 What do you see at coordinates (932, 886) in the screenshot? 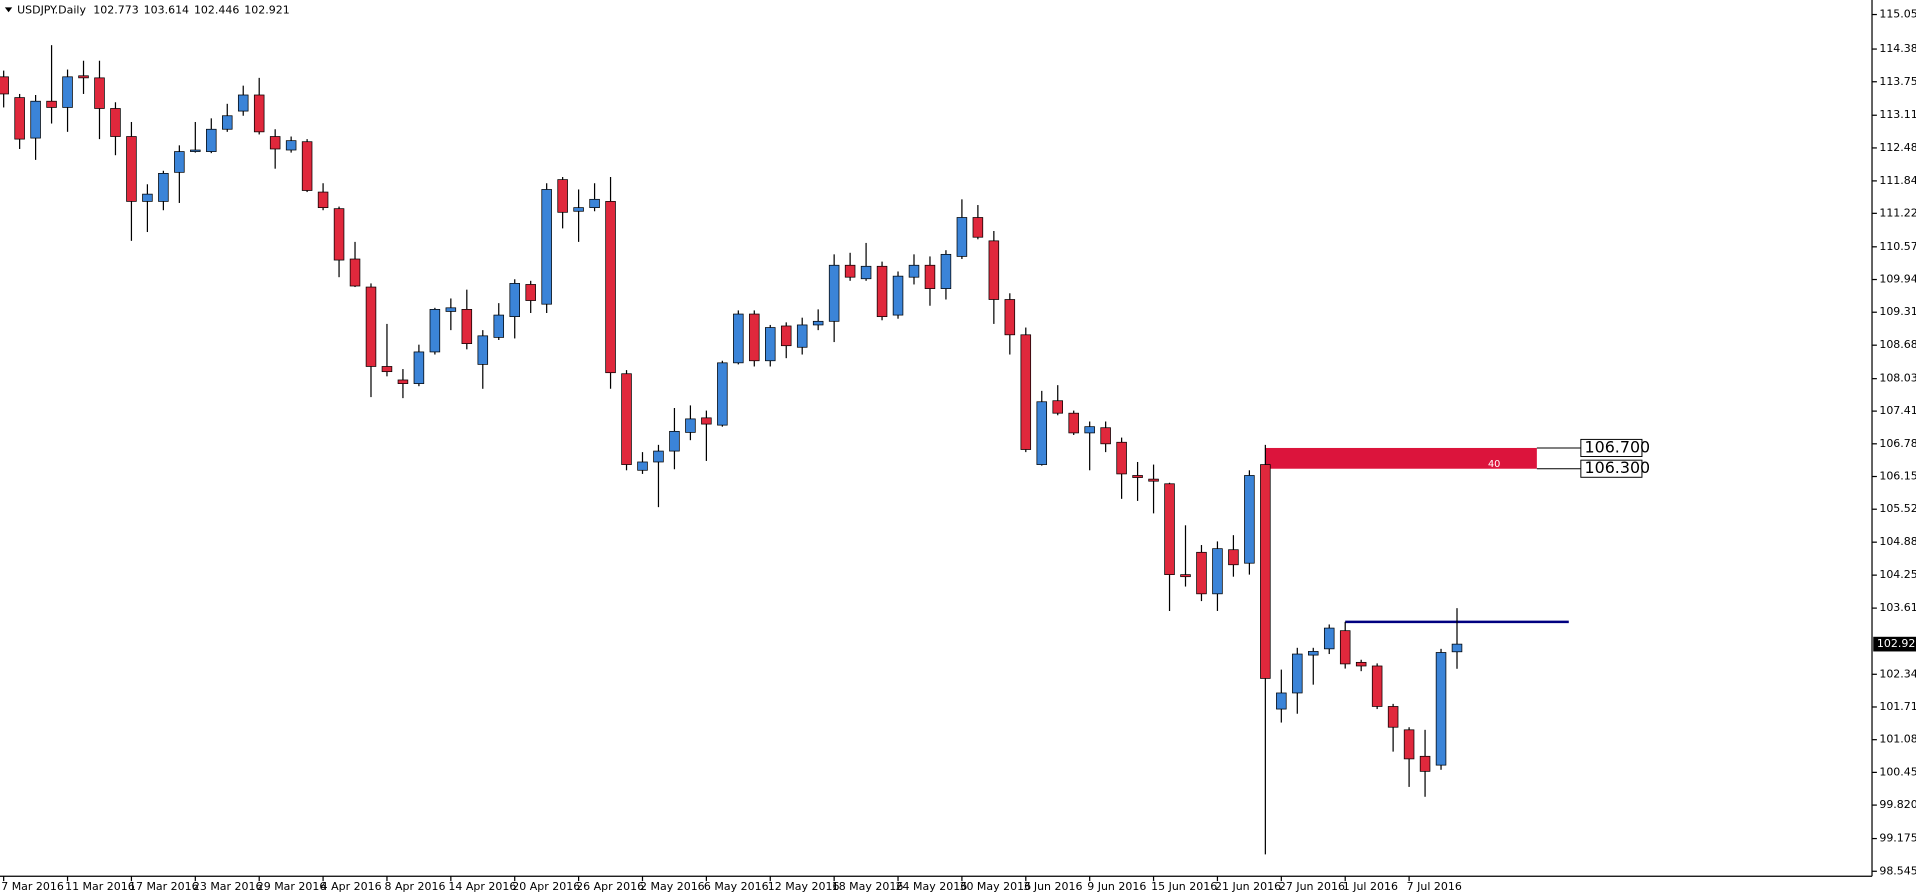
I see `x-tick-label: 24 May 2016` at bounding box center [932, 886].